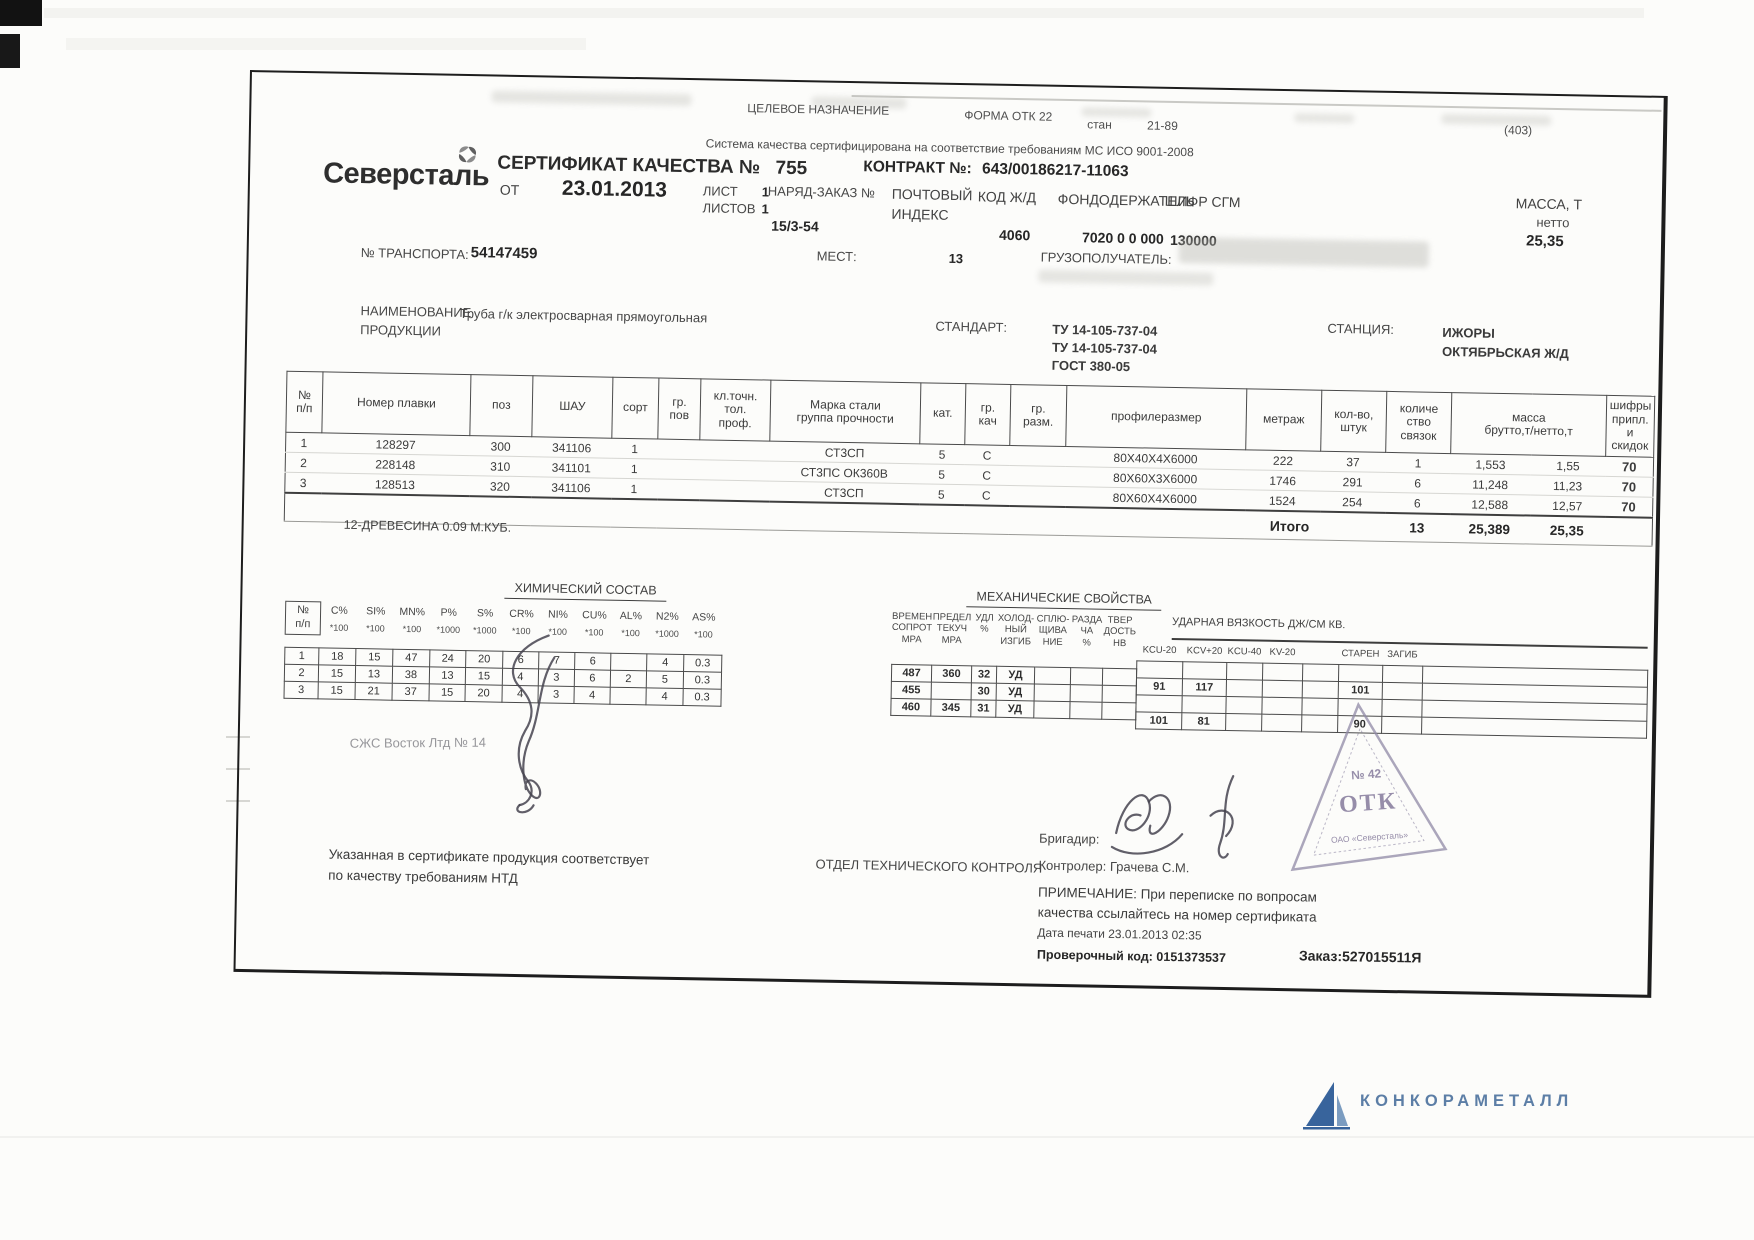 The image size is (1754, 1240). What do you see at coordinates (821, 192) in the screenshot?
I see `work-order-label: НАРЯД-ЗАКАЗ №` at bounding box center [821, 192].